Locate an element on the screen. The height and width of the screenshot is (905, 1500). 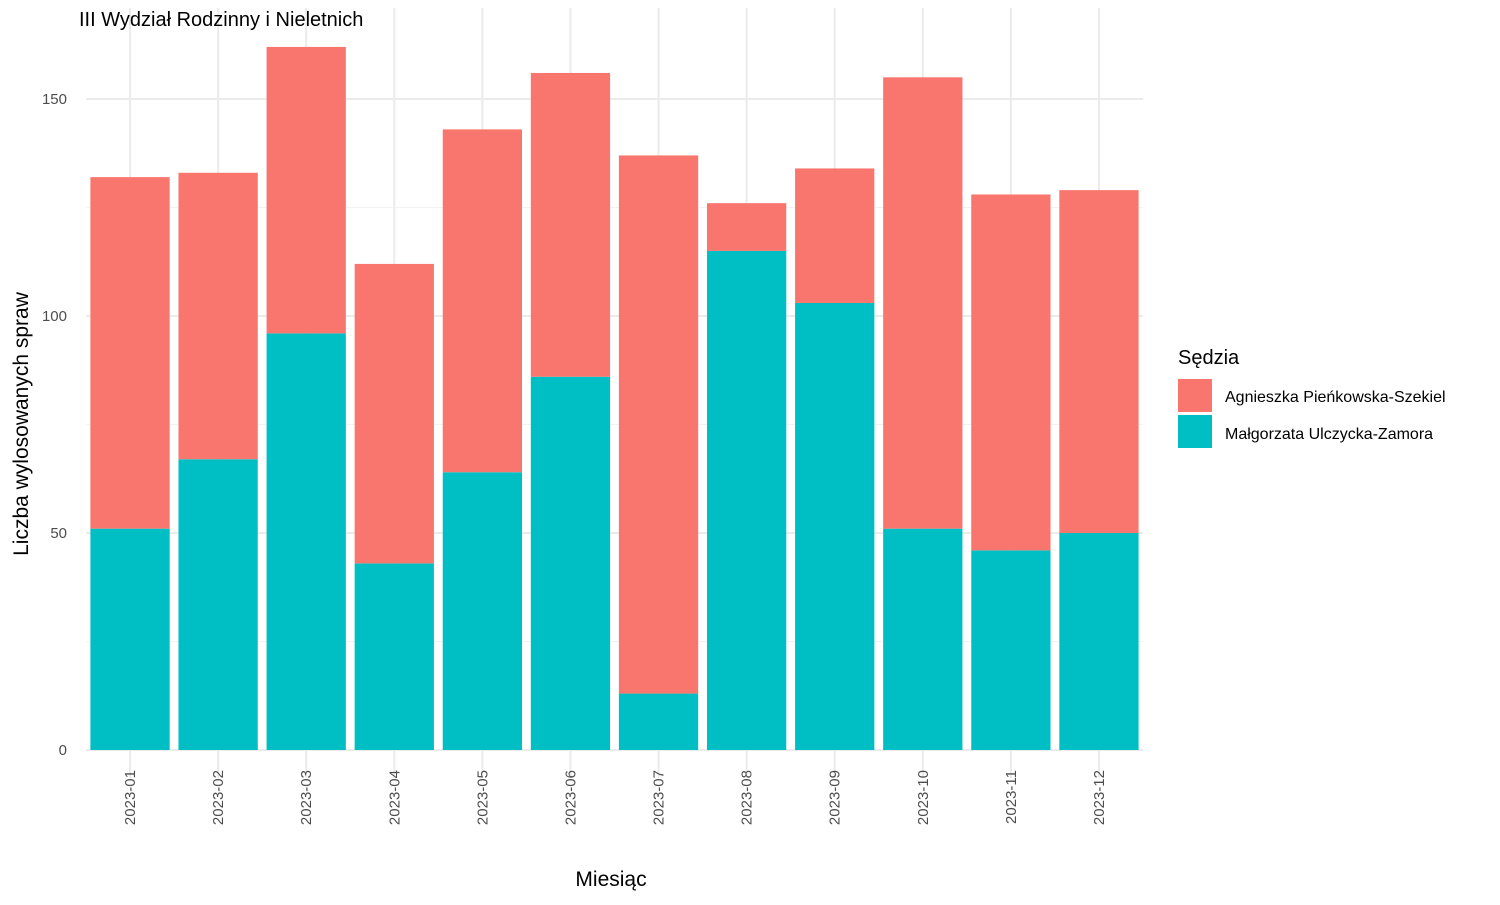
x-tick-label: 2023-04 is located at coordinates (394, 797).